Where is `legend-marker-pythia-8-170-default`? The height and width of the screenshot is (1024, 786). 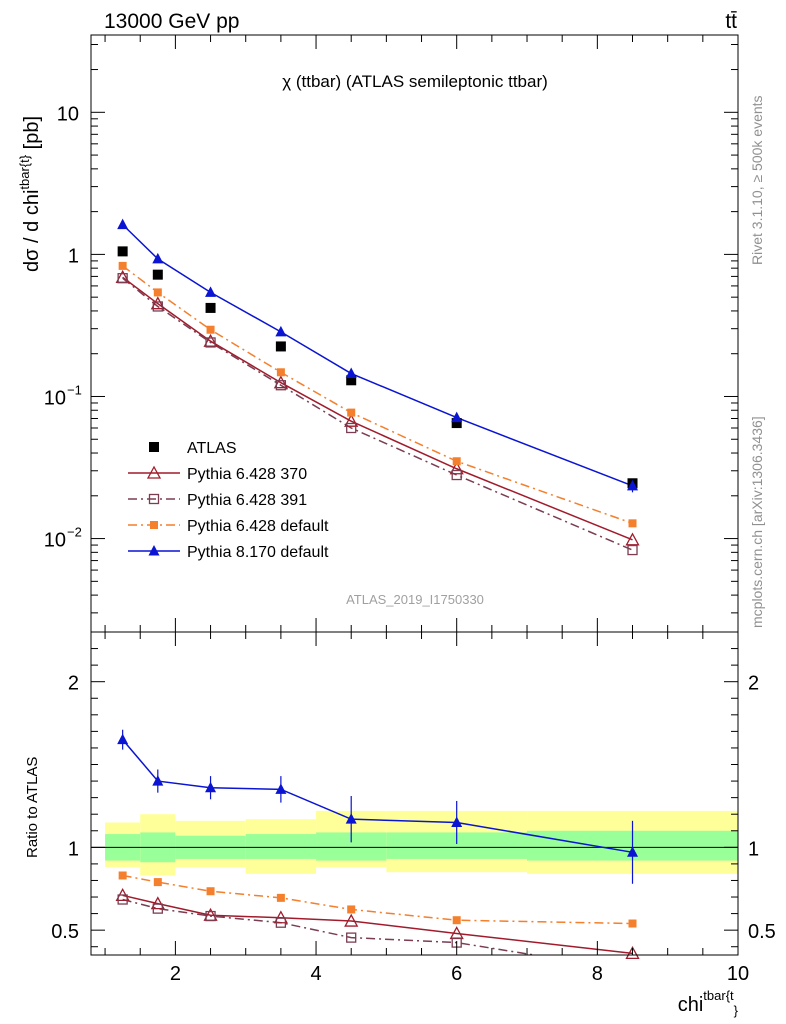
legend-marker-pythia-8-170-default is located at coordinates (154, 550).